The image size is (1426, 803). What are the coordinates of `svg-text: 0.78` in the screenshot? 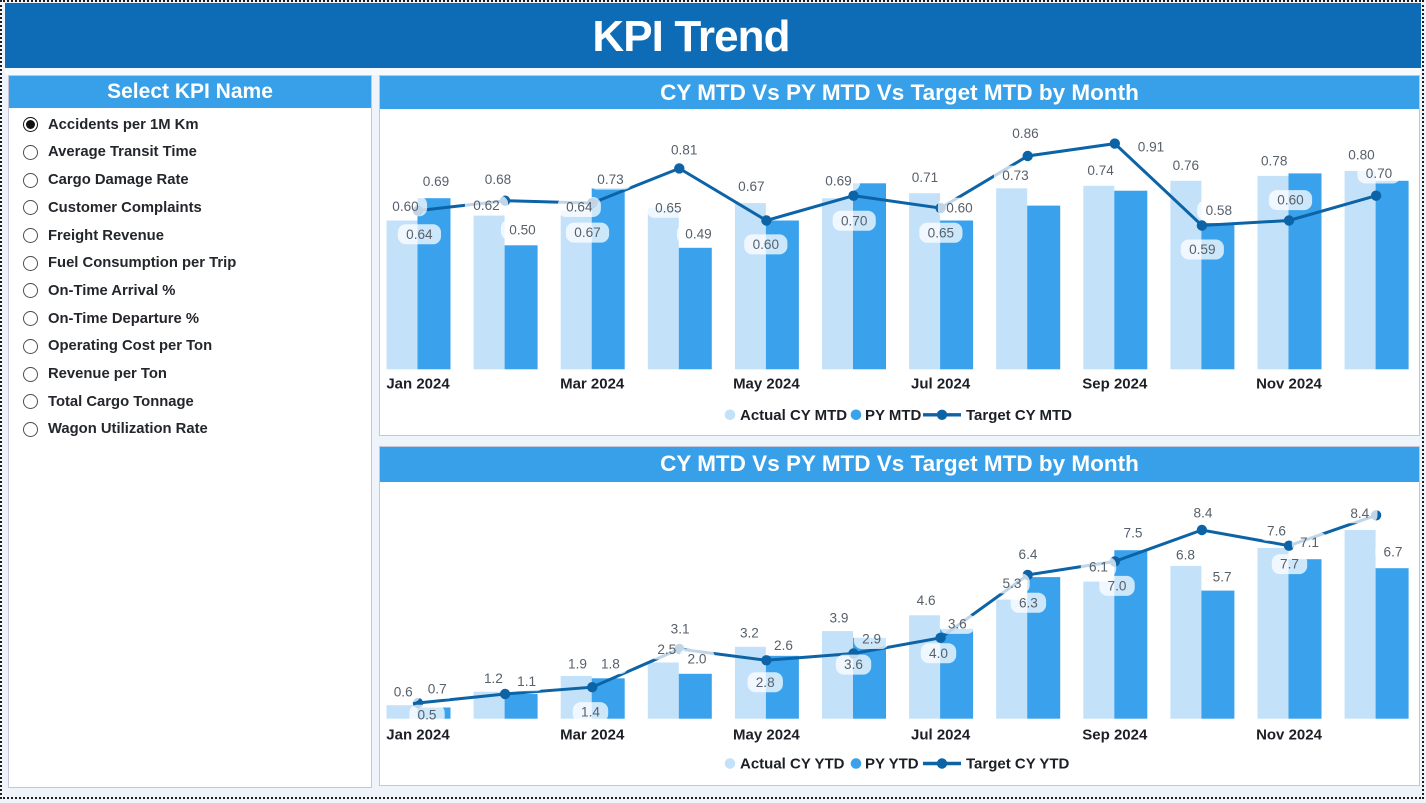 It's located at (1274, 161).